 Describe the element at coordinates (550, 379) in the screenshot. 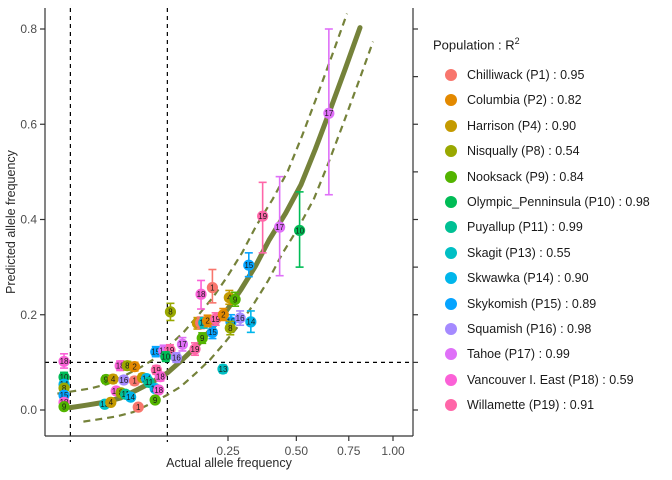

I see `legend-item-p18: Vancouver I. East (P18) : 0.59` at that location.